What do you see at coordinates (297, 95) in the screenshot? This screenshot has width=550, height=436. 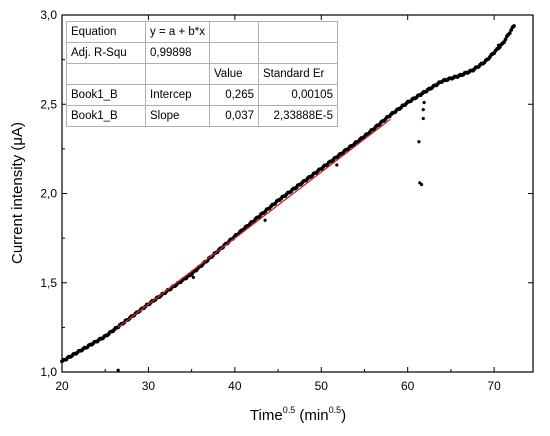 I see `fit-table-cell: 0,00105` at bounding box center [297, 95].